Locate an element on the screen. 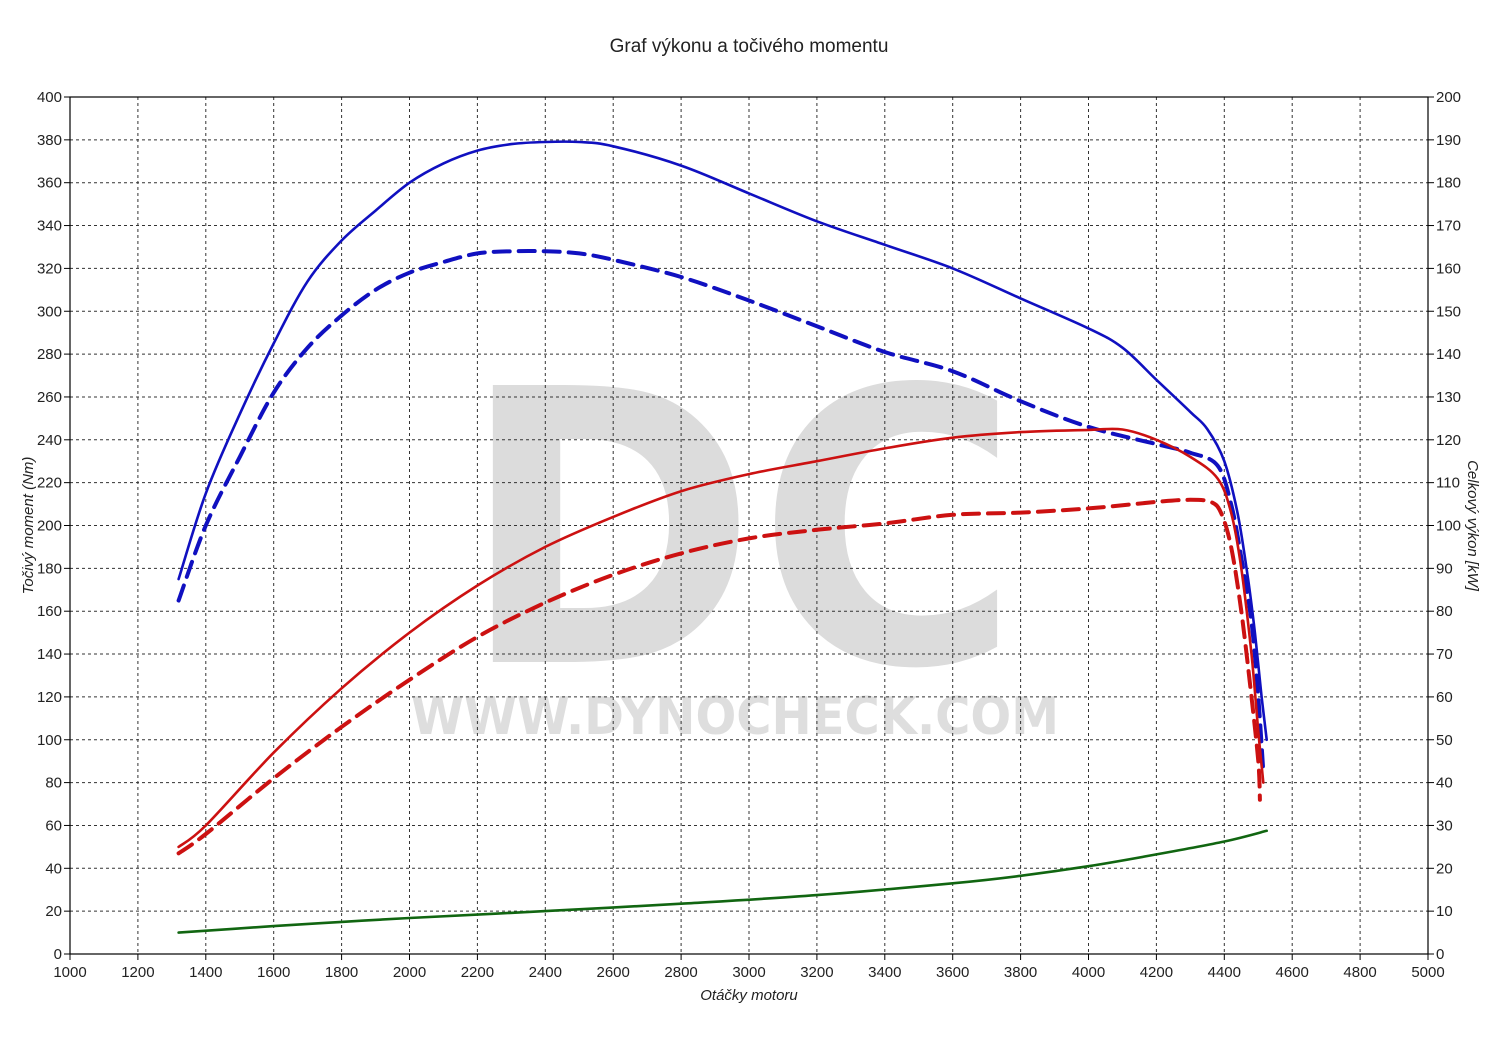 This screenshot has width=1500, height=1040. x-tick-label: 3800 is located at coordinates (1020, 972).